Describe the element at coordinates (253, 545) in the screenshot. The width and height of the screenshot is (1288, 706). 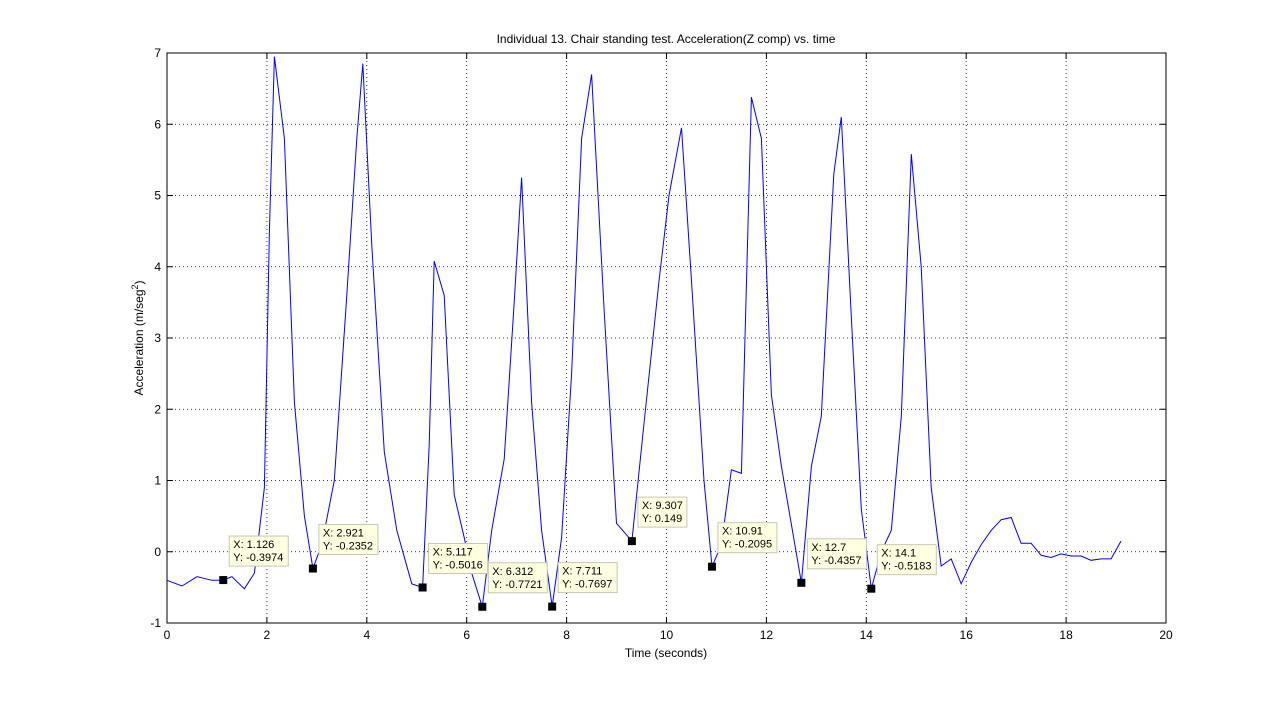
I see `datatip-x-label: X: 1.126` at that location.